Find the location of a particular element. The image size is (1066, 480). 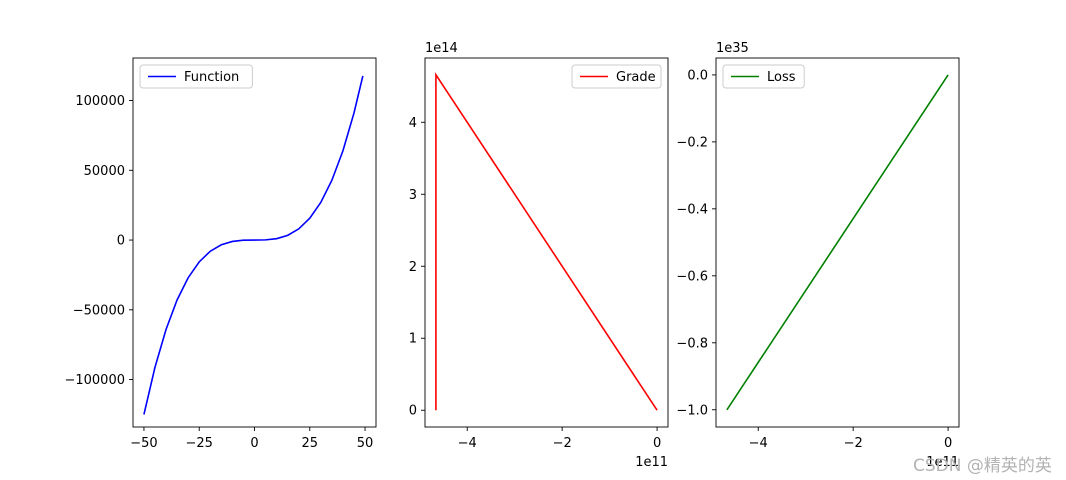

legend: Loss is located at coordinates (763, 76).